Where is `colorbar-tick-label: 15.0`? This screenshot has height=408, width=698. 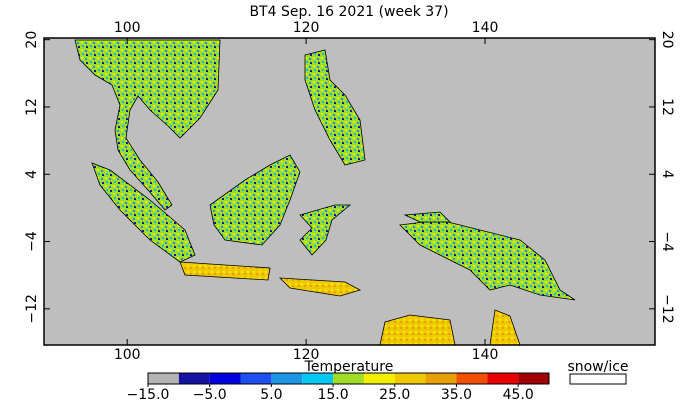
colorbar-tick-label: 15.0 is located at coordinates (332, 395).